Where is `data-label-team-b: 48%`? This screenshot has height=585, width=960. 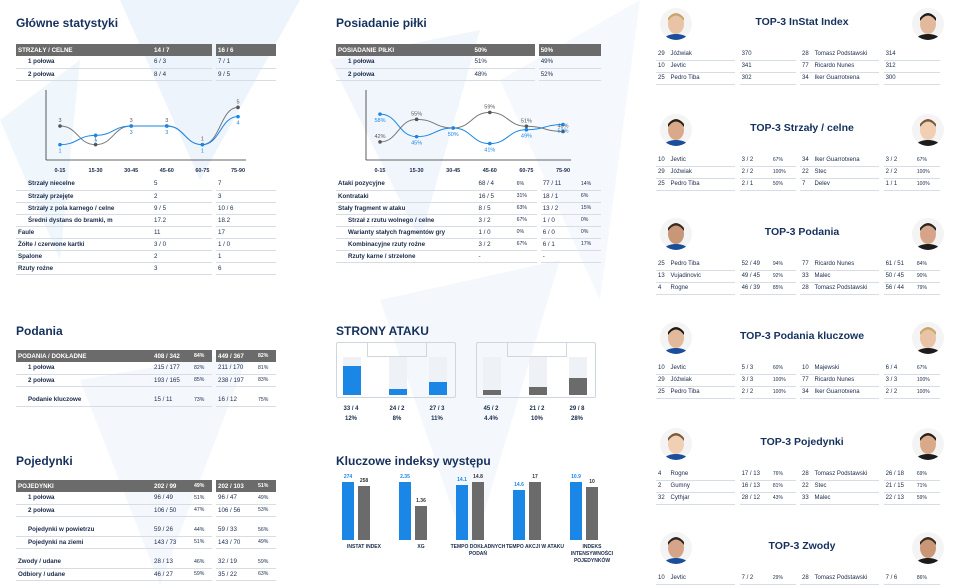 data-label-team-b: 48% is located at coordinates (562, 126).